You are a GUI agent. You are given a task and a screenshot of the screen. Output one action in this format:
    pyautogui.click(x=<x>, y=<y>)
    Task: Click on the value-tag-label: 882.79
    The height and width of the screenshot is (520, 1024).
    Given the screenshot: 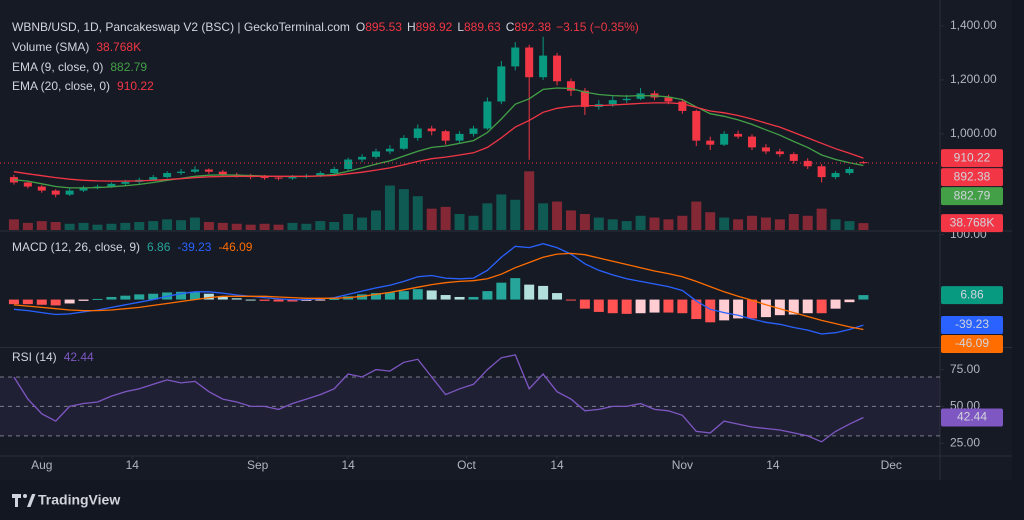 What is the action you would take?
    pyautogui.click(x=972, y=195)
    